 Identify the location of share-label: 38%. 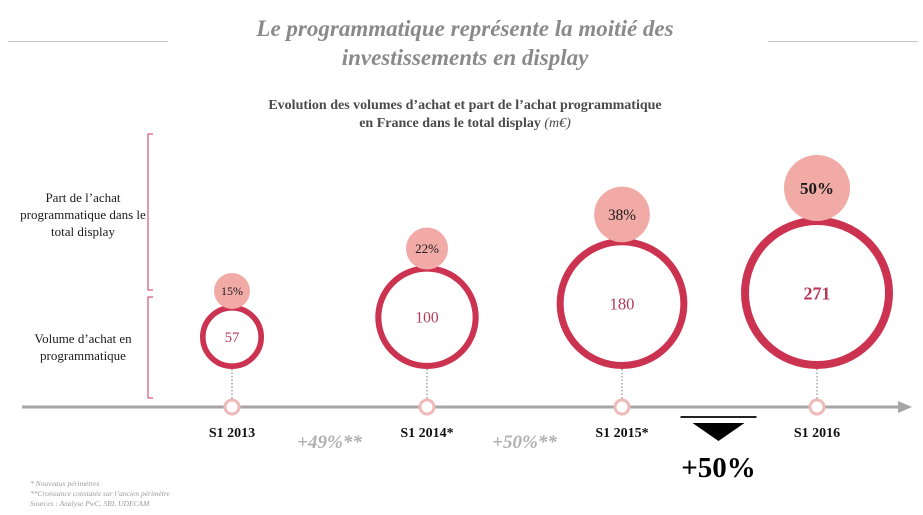
(622, 215).